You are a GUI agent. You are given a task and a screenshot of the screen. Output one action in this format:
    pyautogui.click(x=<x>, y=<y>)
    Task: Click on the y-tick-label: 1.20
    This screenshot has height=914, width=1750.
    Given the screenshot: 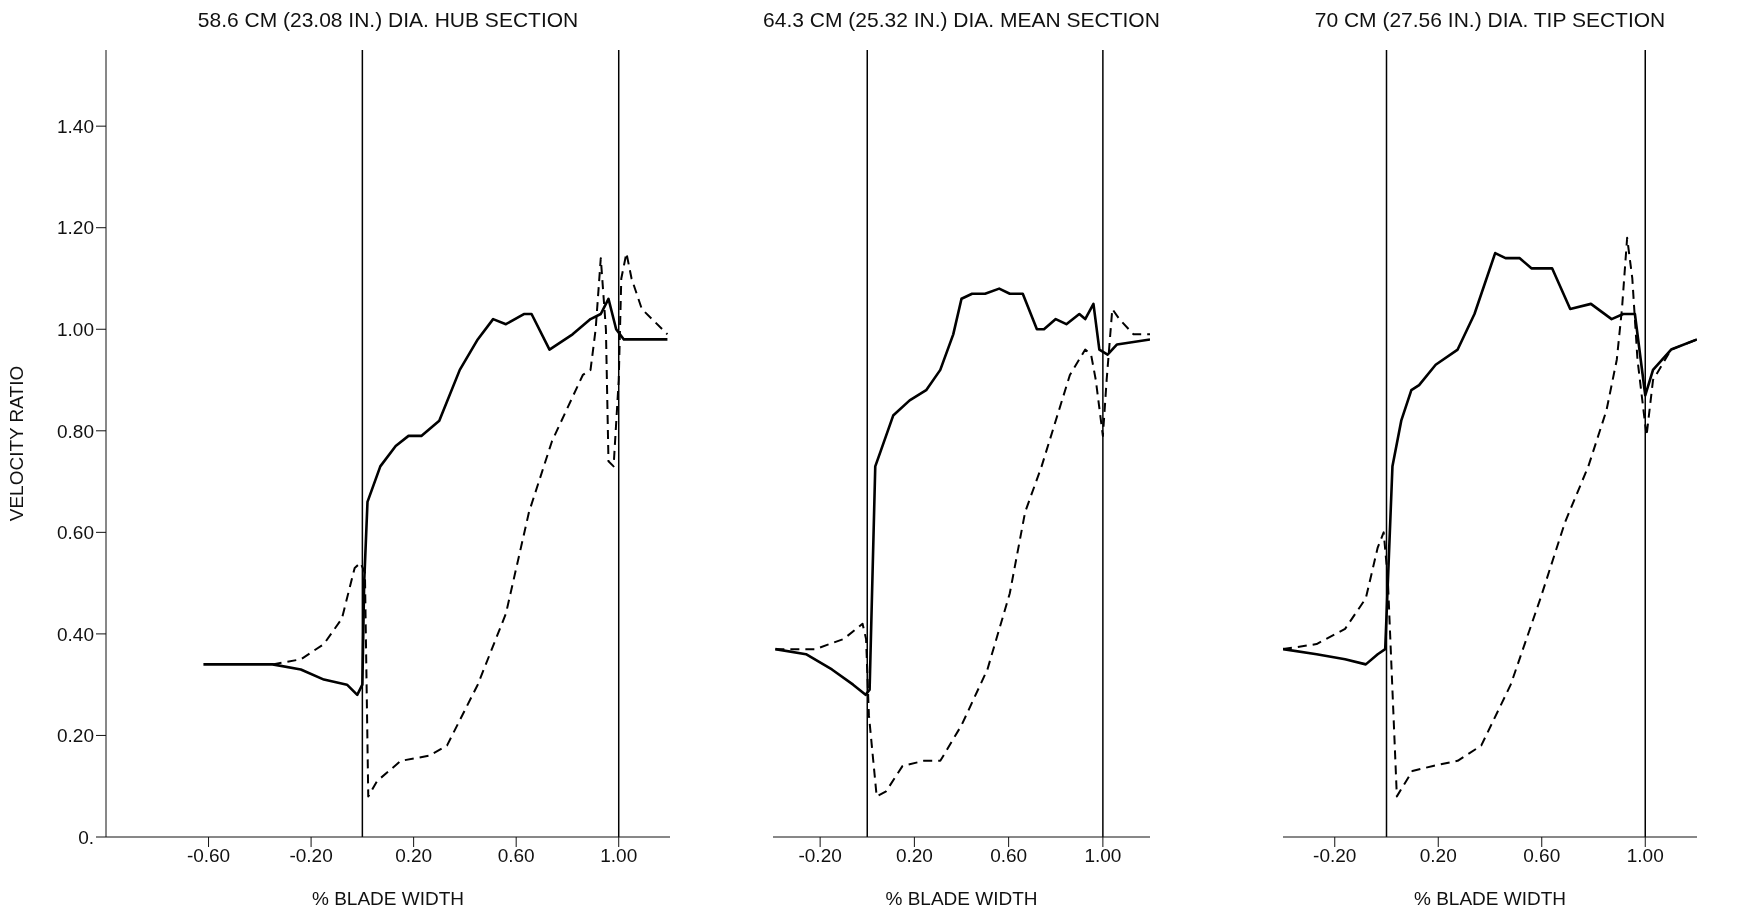 What is the action you would take?
    pyautogui.click(x=75, y=228)
    